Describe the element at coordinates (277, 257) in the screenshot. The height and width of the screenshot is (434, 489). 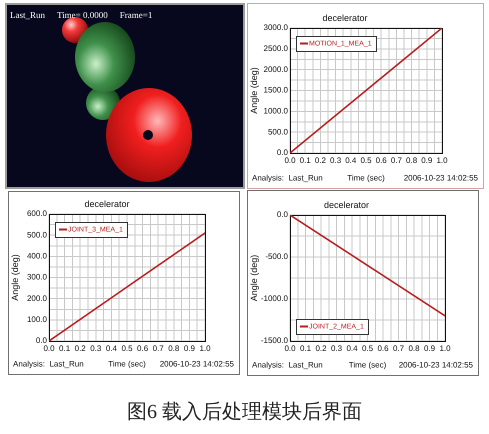
I see `y-tick-label: -500.0` at that location.